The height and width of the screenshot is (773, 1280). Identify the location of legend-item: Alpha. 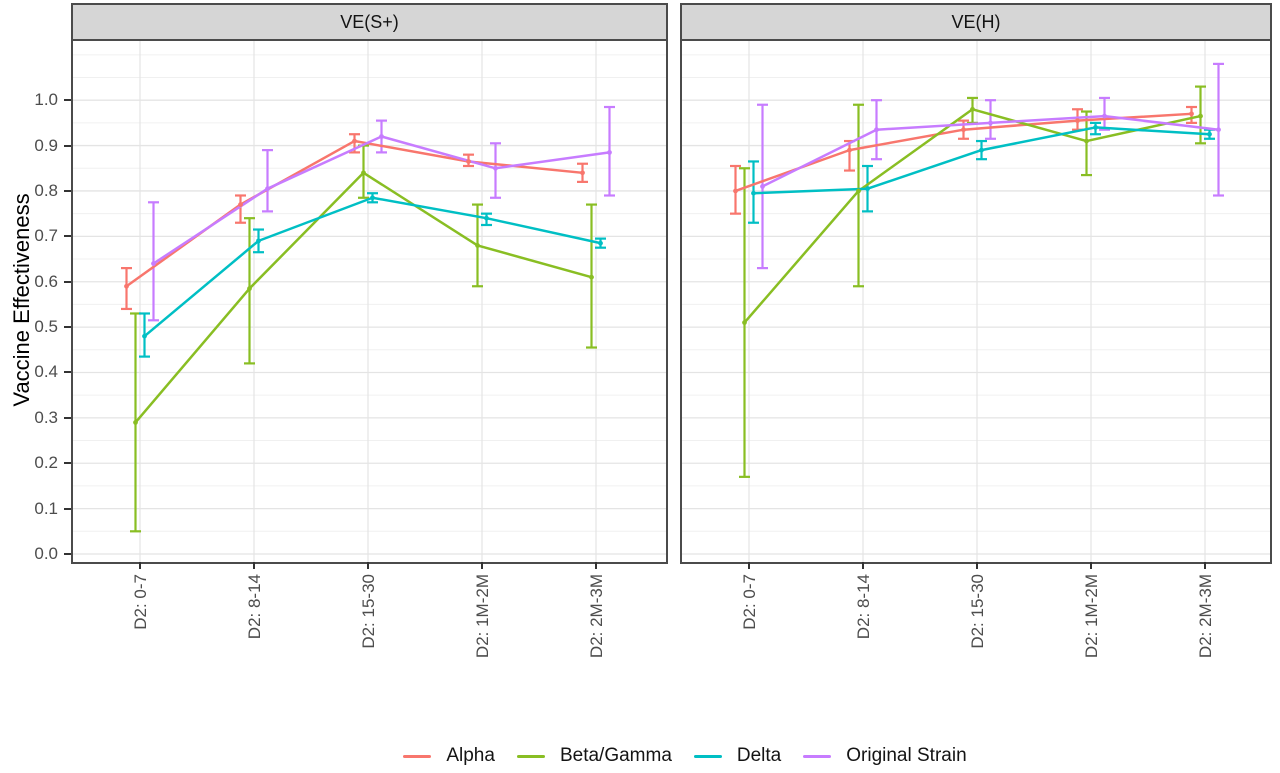
(449, 756).